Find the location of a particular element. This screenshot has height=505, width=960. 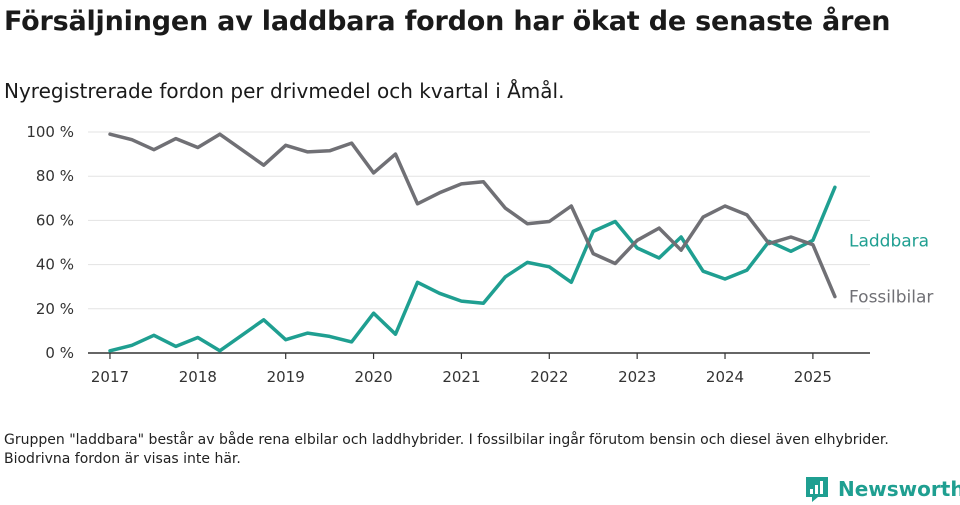

y-tick-label: 20 % is located at coordinates (55, 309).